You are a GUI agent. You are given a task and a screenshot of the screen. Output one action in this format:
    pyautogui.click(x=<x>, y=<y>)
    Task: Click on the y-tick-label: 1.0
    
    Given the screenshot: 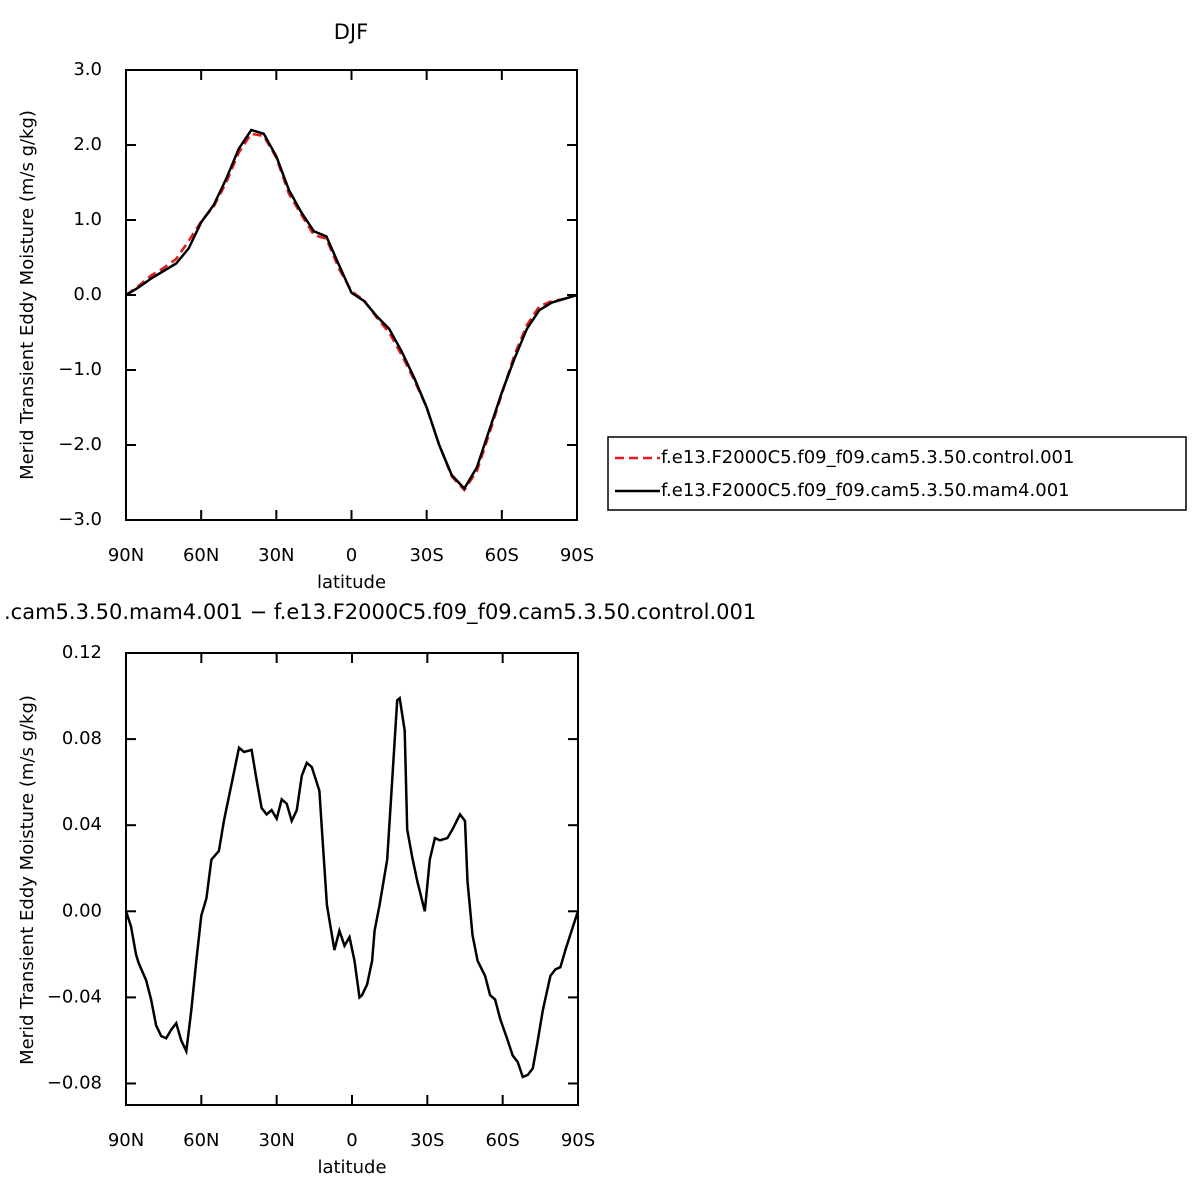 What is the action you would take?
    pyautogui.click(x=87, y=219)
    